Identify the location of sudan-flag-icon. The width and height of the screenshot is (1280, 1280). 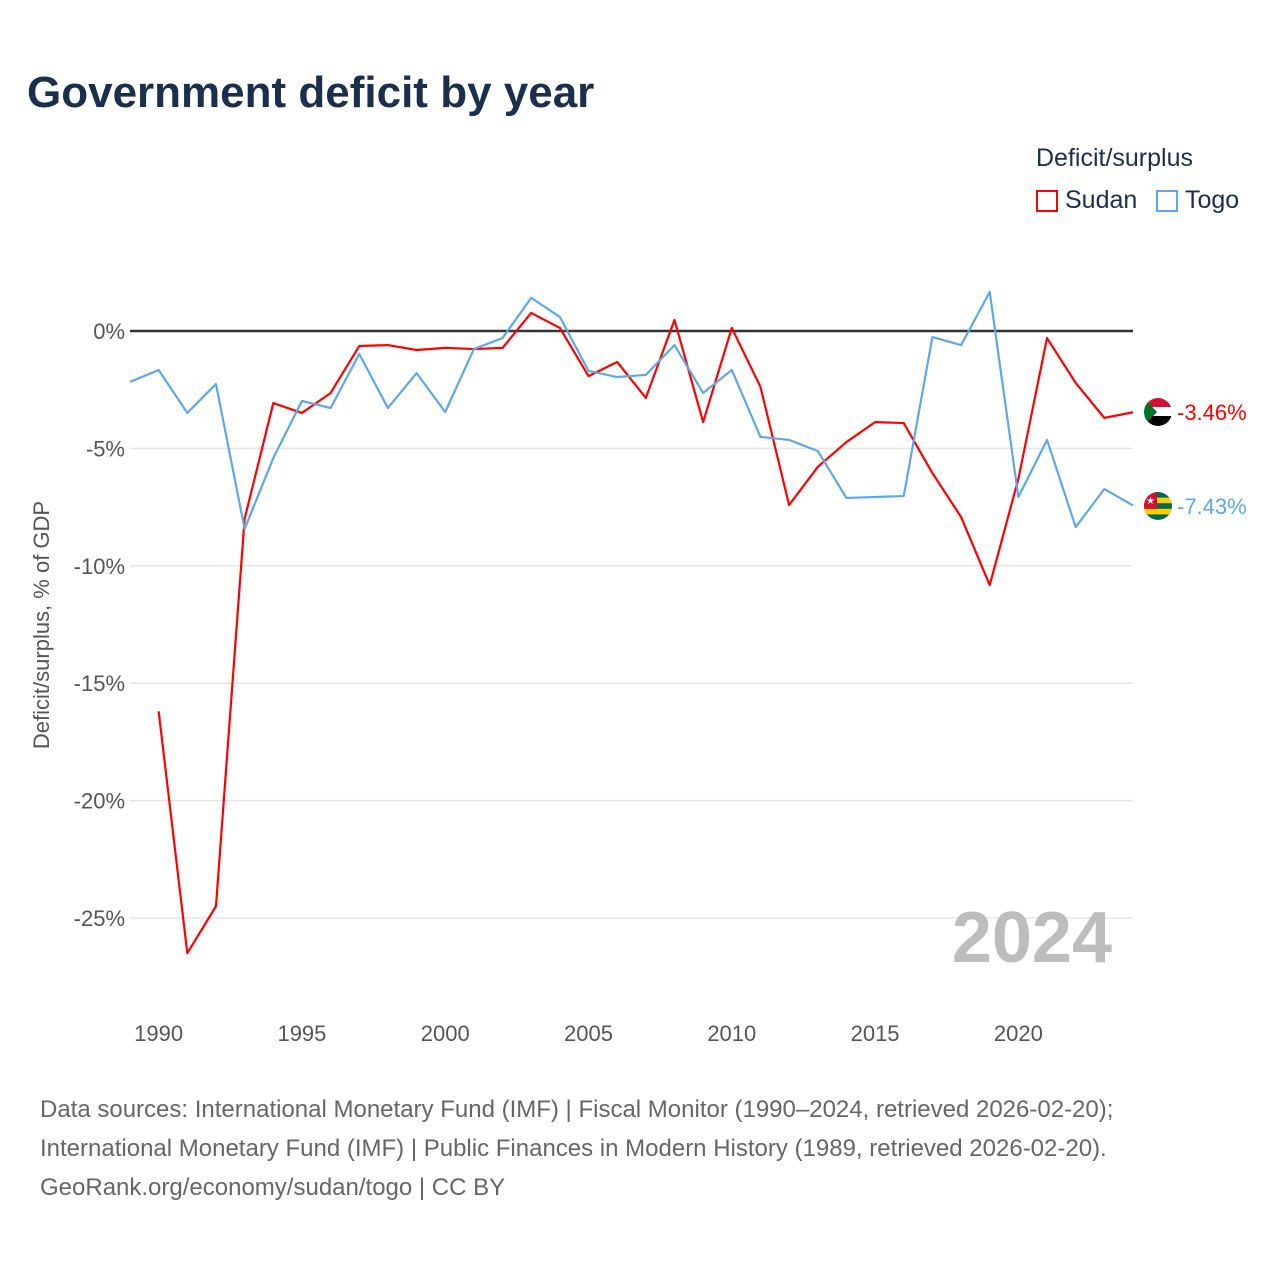
(1158, 412).